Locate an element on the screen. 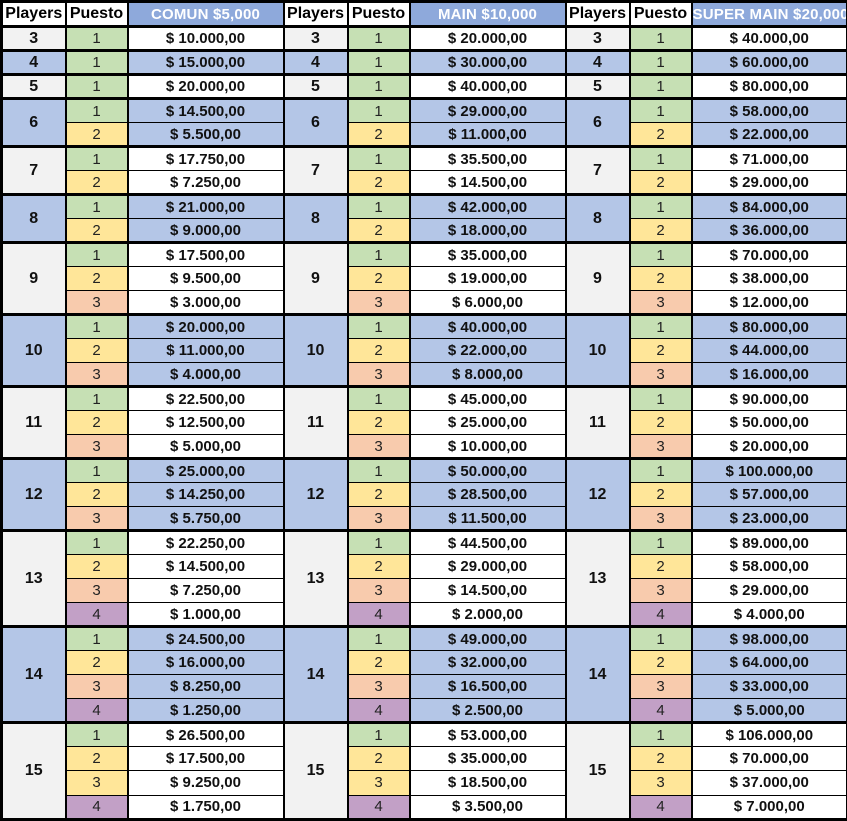 The image size is (847, 821). payout-cell: $ 100.000,00 is located at coordinates (768, 470).